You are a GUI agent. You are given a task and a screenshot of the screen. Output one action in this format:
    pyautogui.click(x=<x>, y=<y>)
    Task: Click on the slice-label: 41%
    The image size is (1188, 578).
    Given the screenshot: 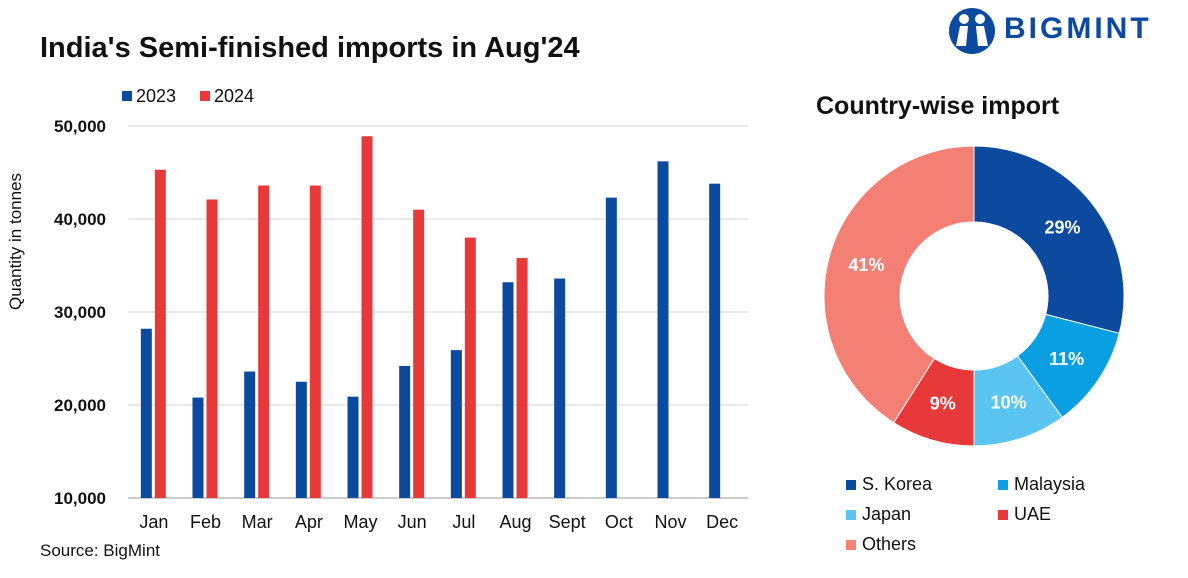 What is the action you would take?
    pyautogui.click(x=866, y=265)
    